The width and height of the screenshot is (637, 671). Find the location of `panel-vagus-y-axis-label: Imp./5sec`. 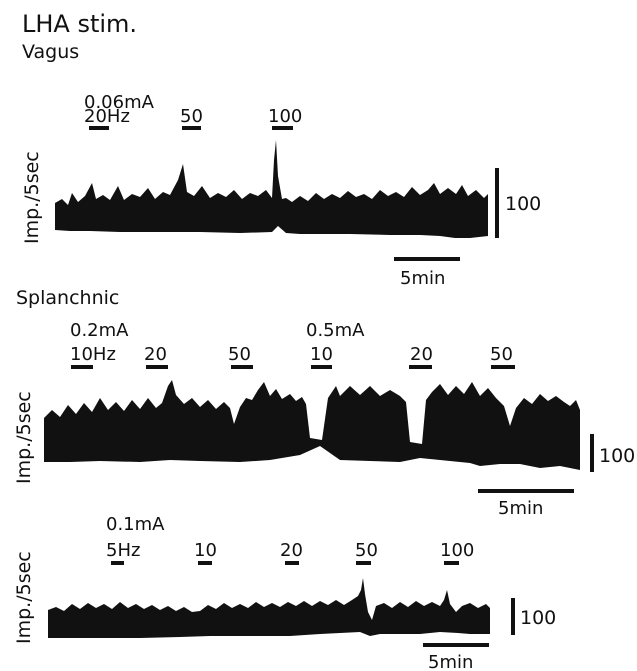

panel-vagus-y-axis-label: Imp./5sec is located at coordinates (32, 197).